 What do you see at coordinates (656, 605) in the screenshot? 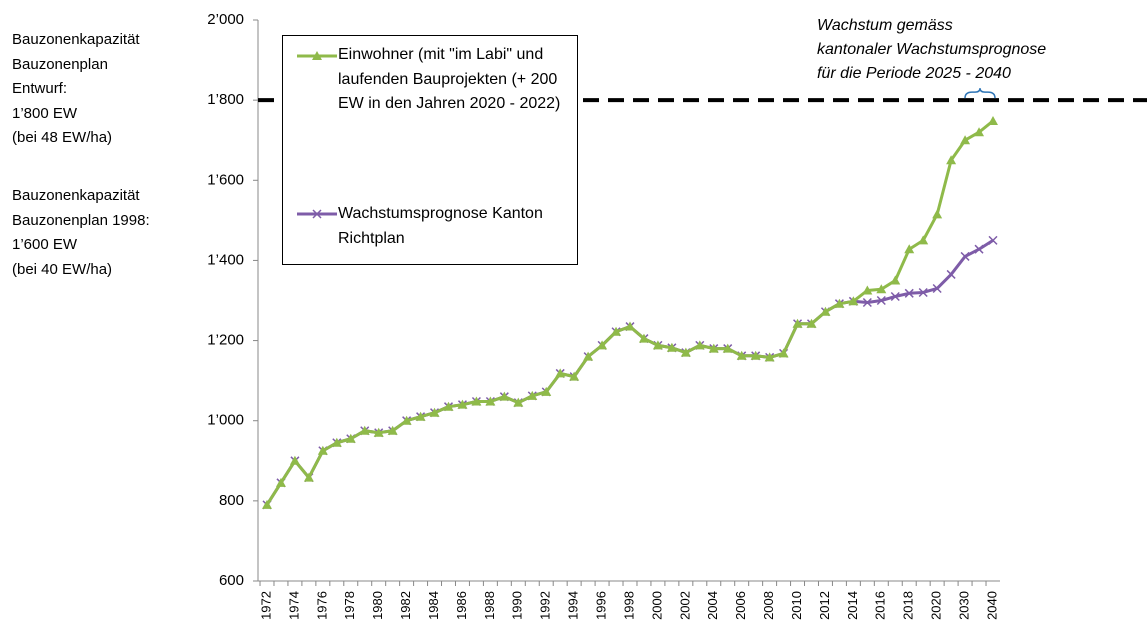
I see `x-tick-label: 2000` at bounding box center [656, 605].